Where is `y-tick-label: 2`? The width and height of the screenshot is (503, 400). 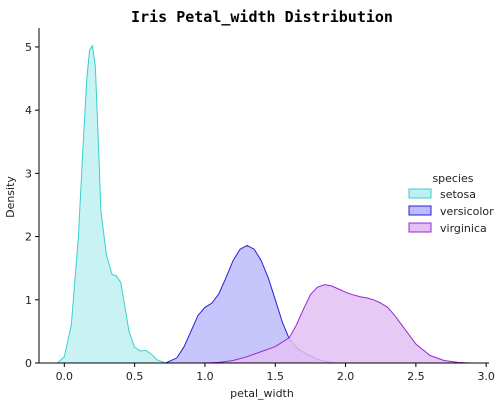
y-tick-label: 2 is located at coordinates (28, 237).